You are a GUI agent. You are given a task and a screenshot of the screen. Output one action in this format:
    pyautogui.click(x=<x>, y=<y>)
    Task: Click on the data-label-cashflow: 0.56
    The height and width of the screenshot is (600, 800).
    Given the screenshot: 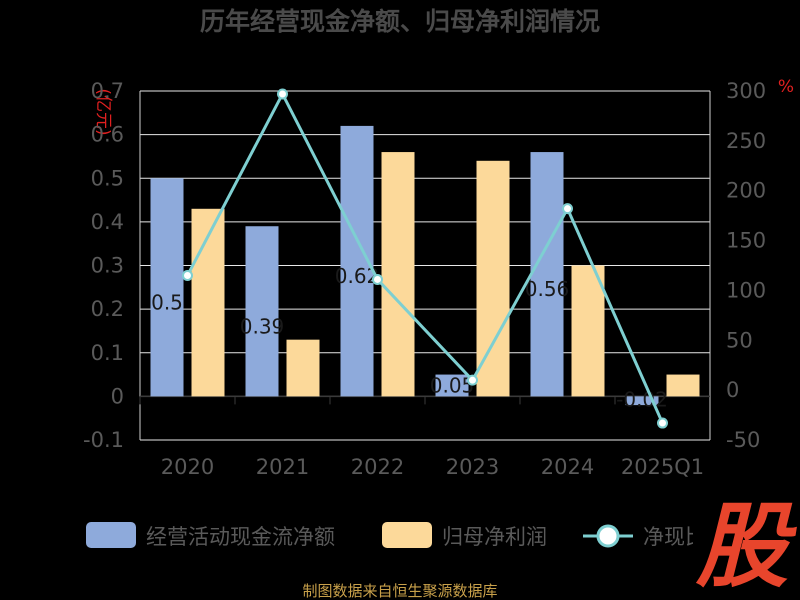 What is the action you would take?
    pyautogui.click(x=547, y=289)
    